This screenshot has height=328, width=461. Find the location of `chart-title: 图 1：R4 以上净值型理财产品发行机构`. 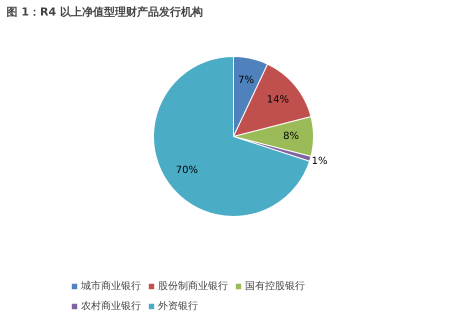

chart-title: 图 1：R4 以上净值型理财产品发行机构 is located at coordinates (104, 12).